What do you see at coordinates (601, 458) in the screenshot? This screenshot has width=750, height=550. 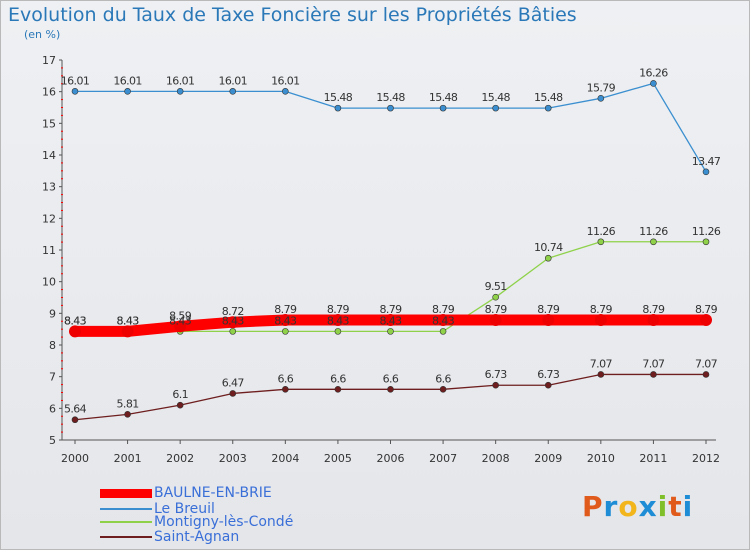 I see `x-tick-label: 2010` at bounding box center [601, 458].